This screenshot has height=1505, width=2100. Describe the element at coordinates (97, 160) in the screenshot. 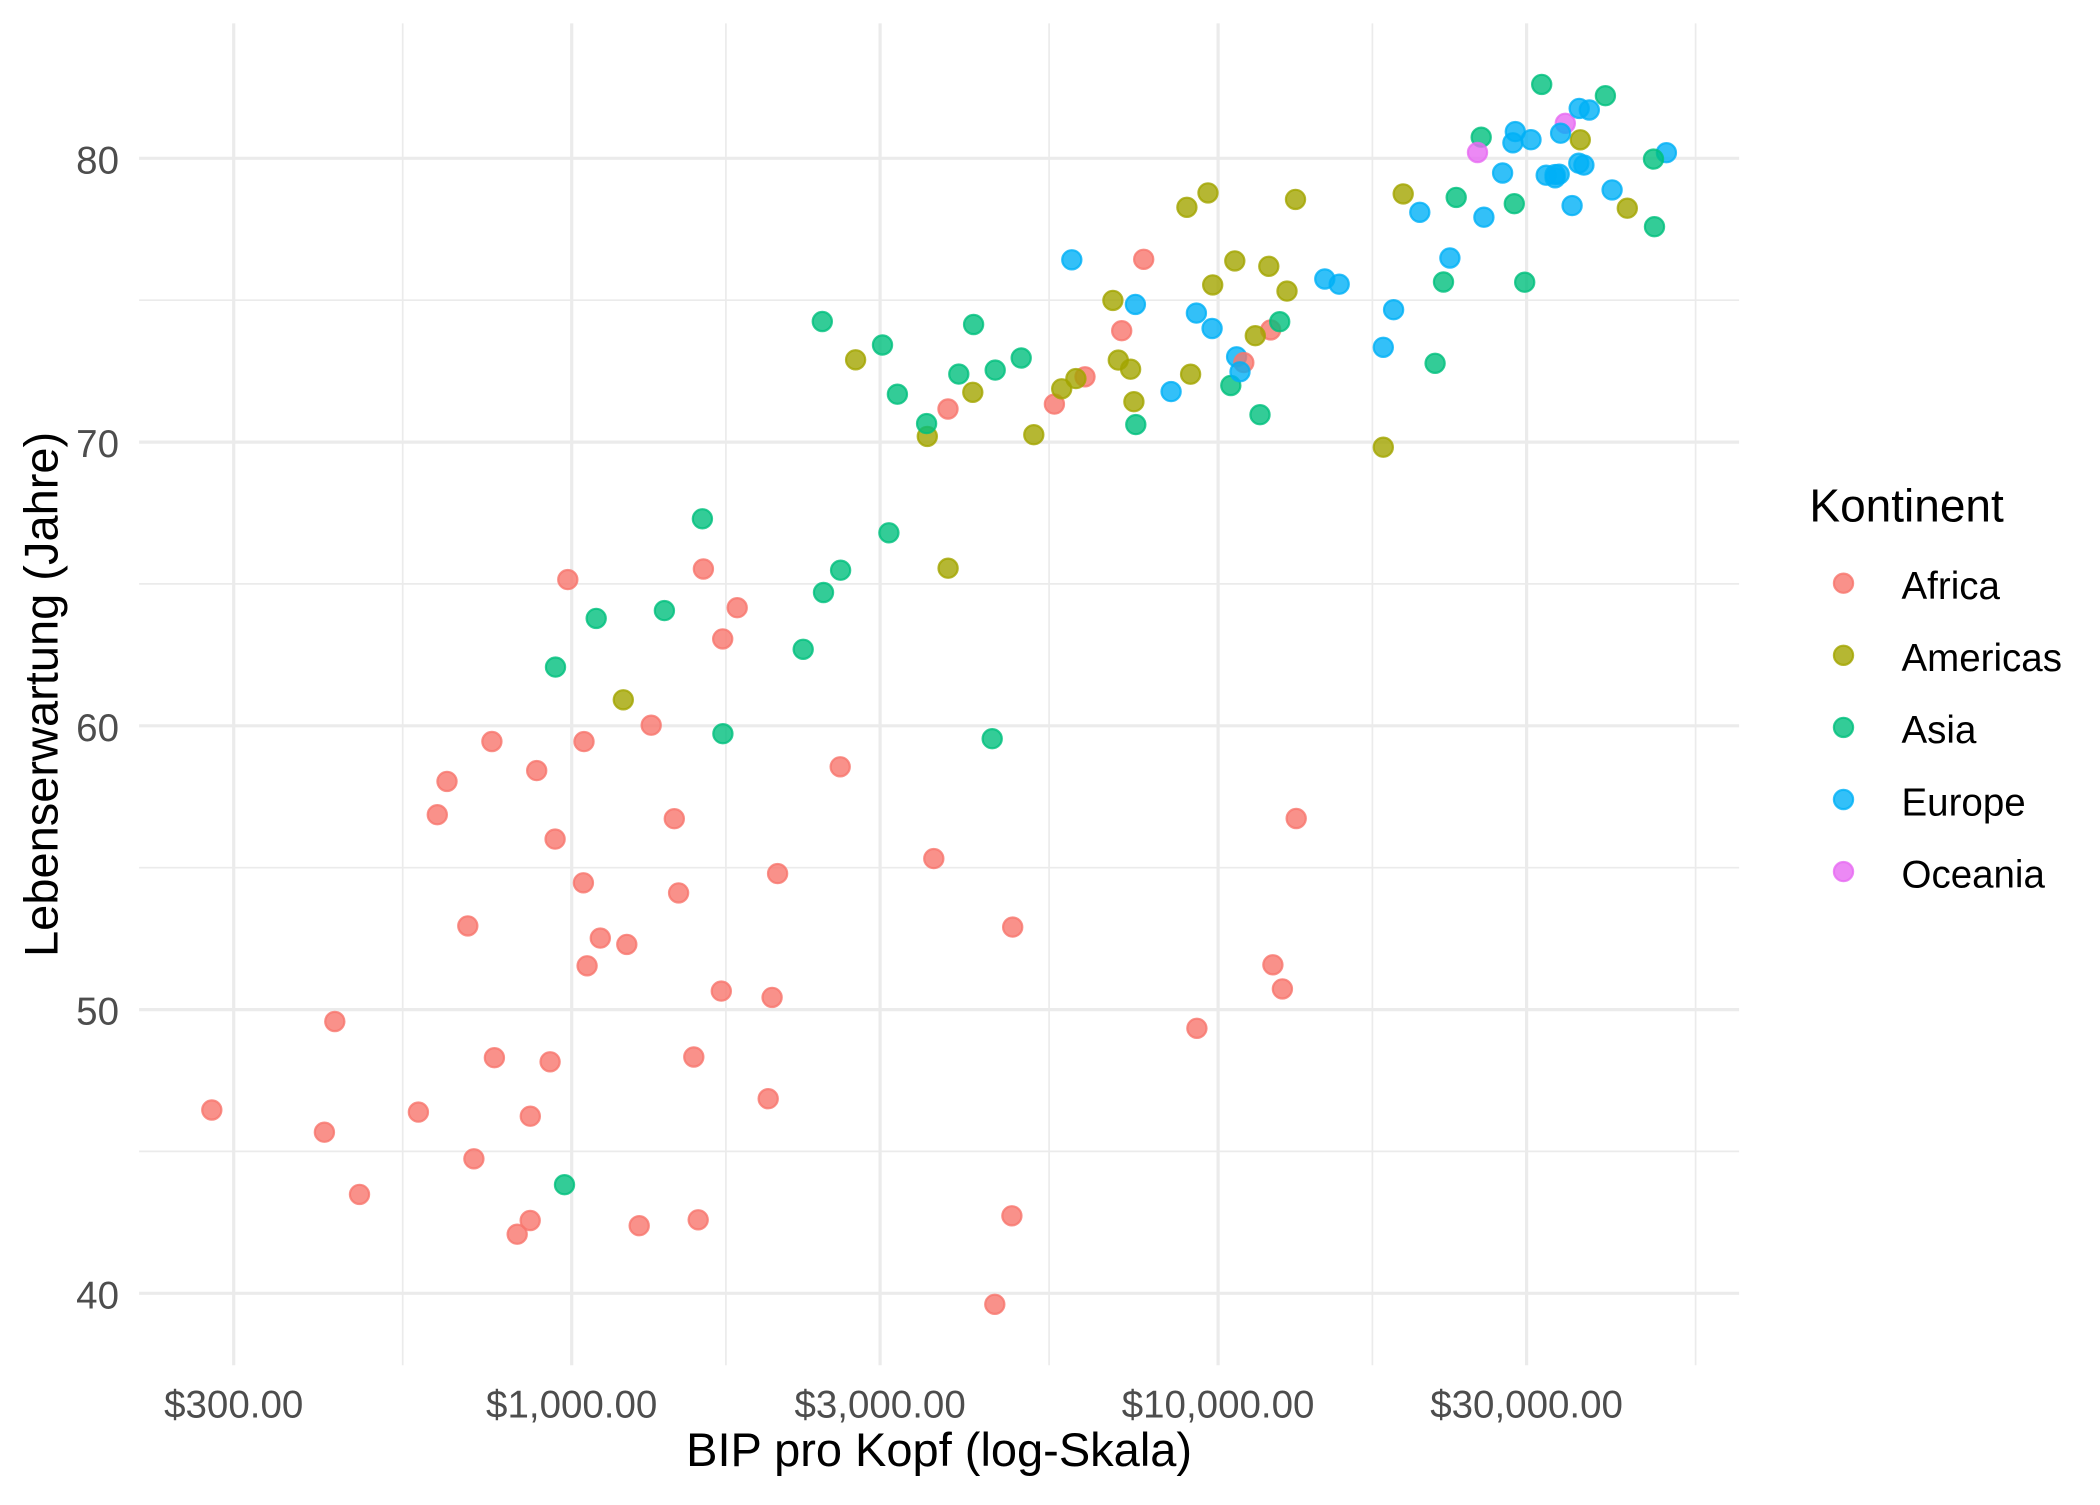

I see `svg-text: 80` at that location.